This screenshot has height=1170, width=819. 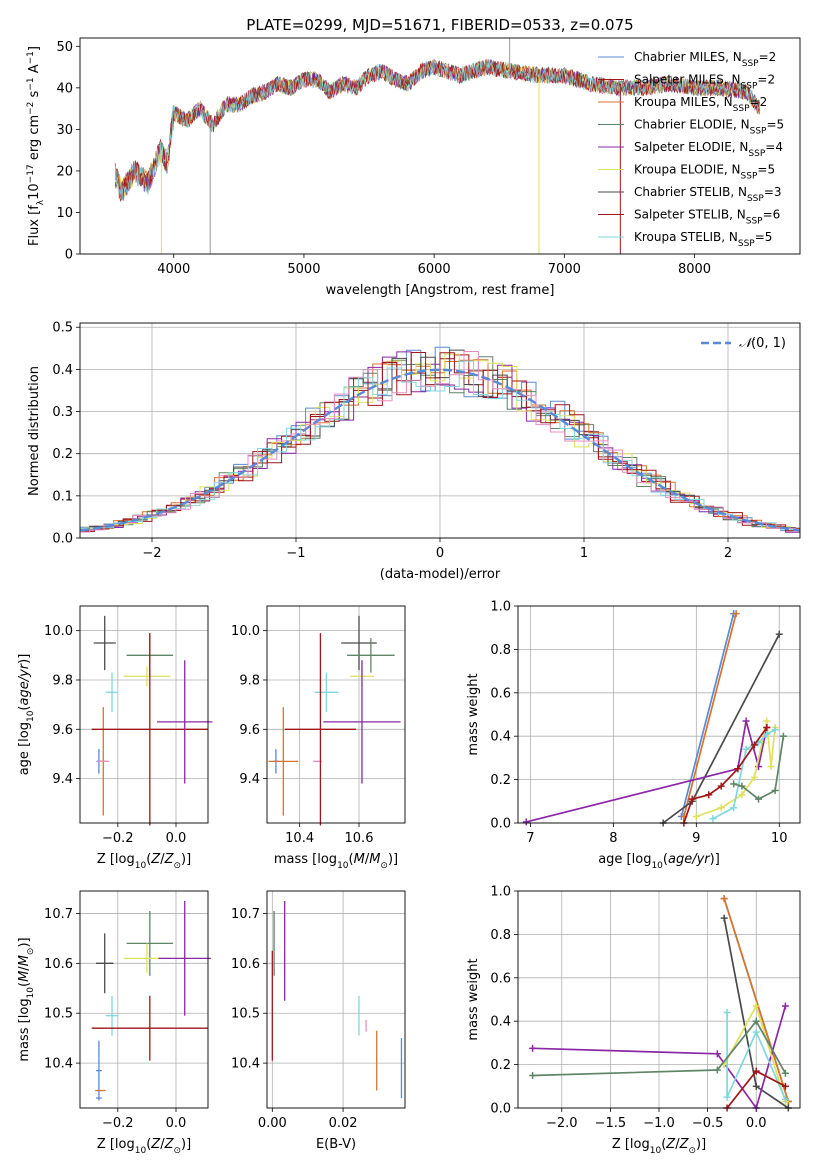 What do you see at coordinates (64, 213) in the screenshot?
I see `y-tick-label: 10` at bounding box center [64, 213].